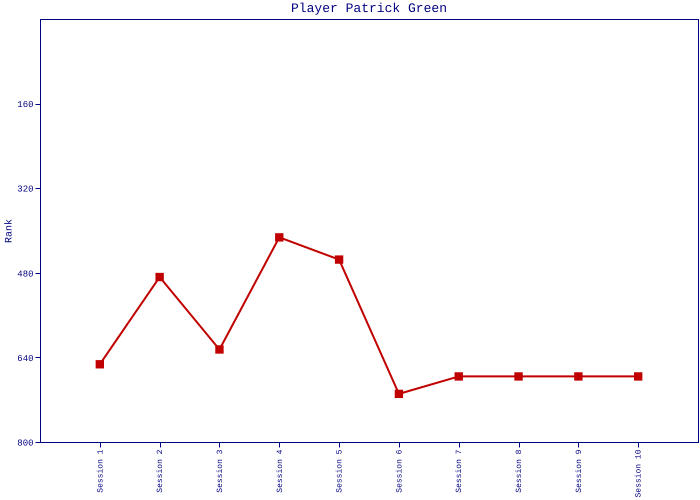 Image resolution: width=700 pixels, height=500 pixels. I want to click on x-tick-label: Session 7, so click(459, 471).